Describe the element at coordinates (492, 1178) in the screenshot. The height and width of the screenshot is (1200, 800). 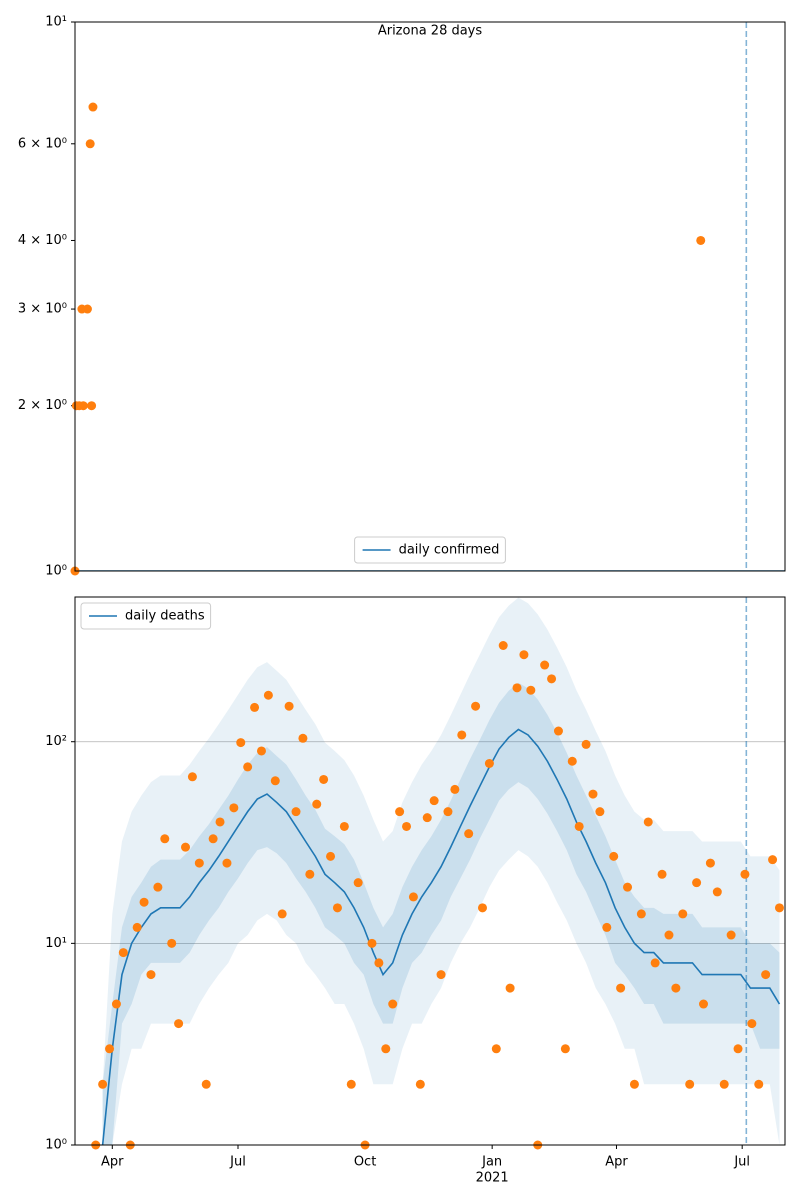
I see `x-tick-sublabel: 2021` at that location.